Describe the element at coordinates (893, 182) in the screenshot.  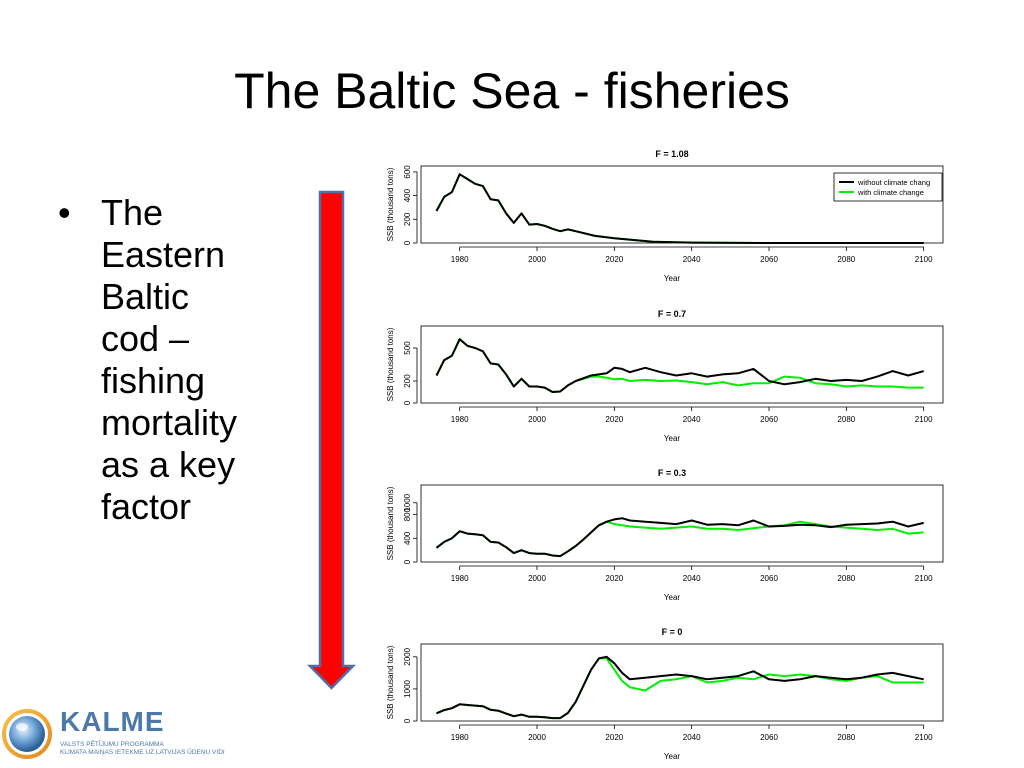
I see `legend-entry-without: without climate chang` at that location.